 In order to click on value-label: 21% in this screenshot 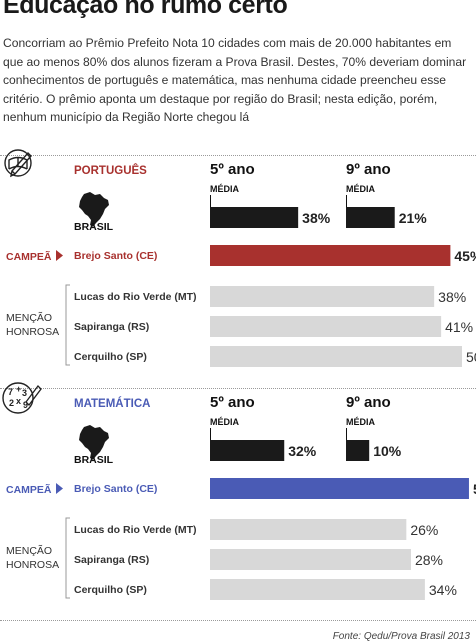, I will do `click(413, 218)`.